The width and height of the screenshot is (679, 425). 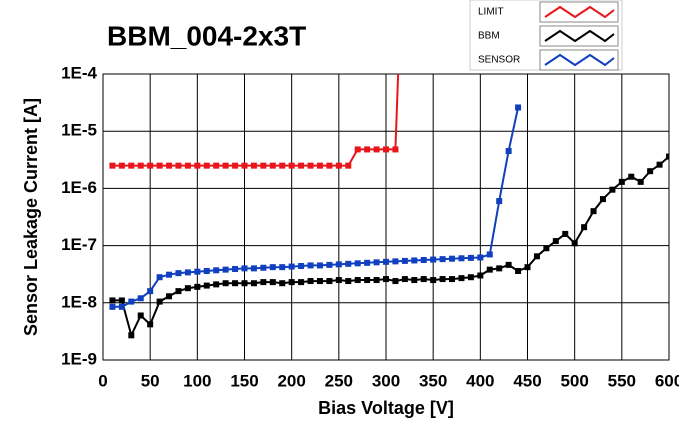 I want to click on y-axis-label: Sensor Leakage Current [A], so click(x=31, y=217).